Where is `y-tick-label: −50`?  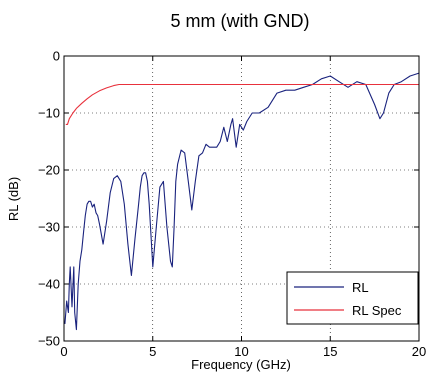
y-tick-label: −50 is located at coordinates (49, 341).